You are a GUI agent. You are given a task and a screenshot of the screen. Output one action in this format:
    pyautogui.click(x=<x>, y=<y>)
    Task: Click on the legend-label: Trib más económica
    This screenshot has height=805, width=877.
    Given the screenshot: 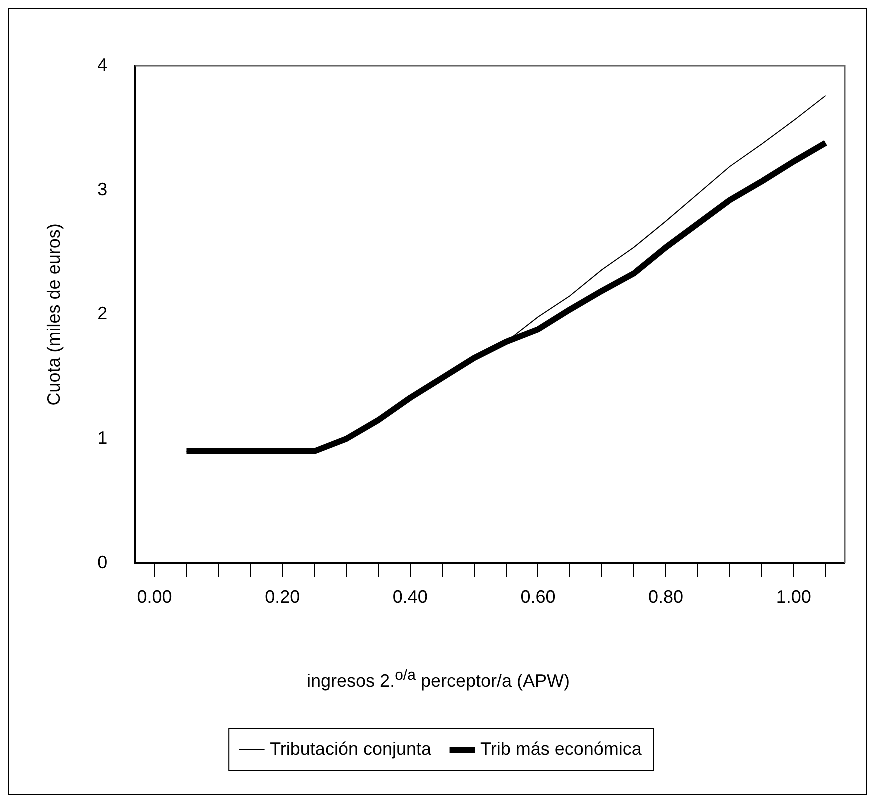 What is the action you would take?
    pyautogui.click(x=561, y=748)
    